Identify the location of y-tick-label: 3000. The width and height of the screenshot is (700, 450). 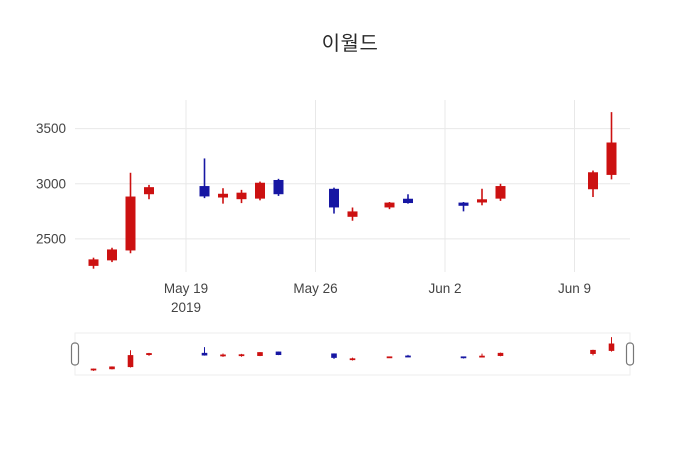
(51, 183).